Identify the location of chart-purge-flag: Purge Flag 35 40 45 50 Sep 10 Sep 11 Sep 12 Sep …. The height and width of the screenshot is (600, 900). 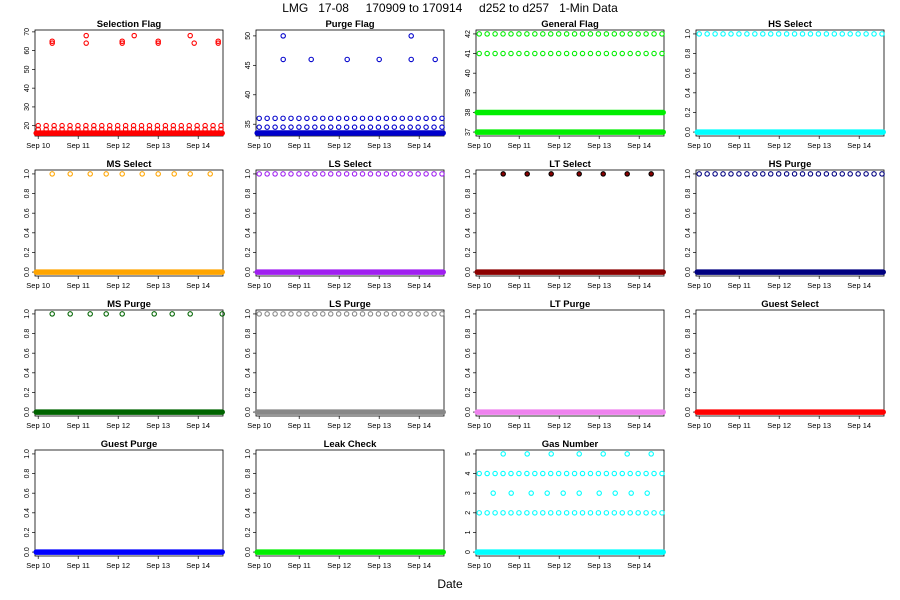
(345, 84).